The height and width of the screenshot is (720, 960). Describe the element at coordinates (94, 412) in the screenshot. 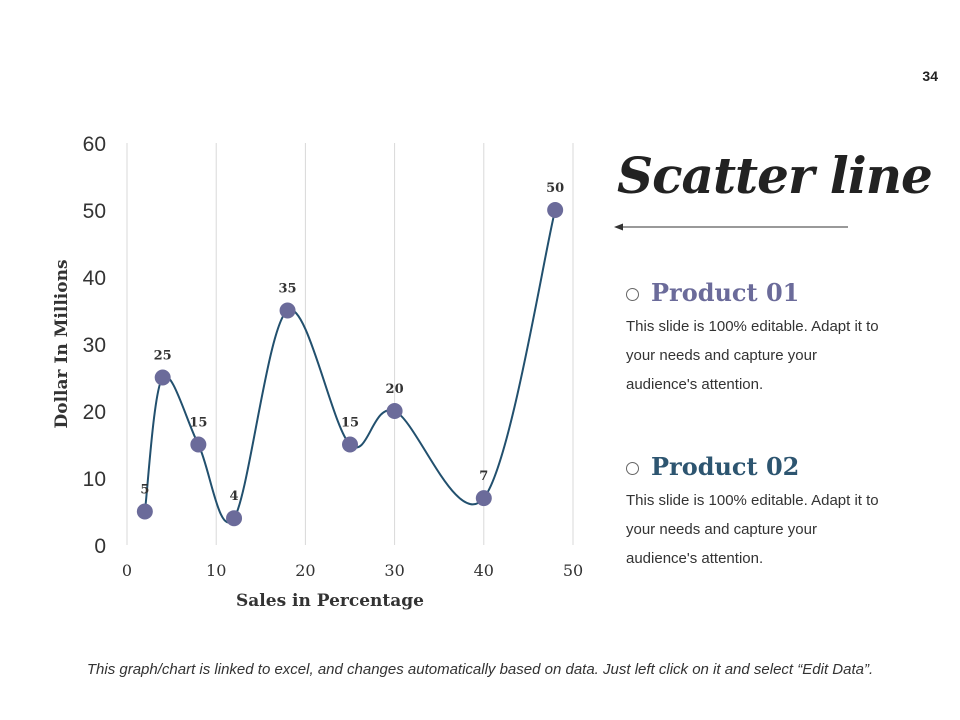

I see `y-tick-label-20: 20` at that location.